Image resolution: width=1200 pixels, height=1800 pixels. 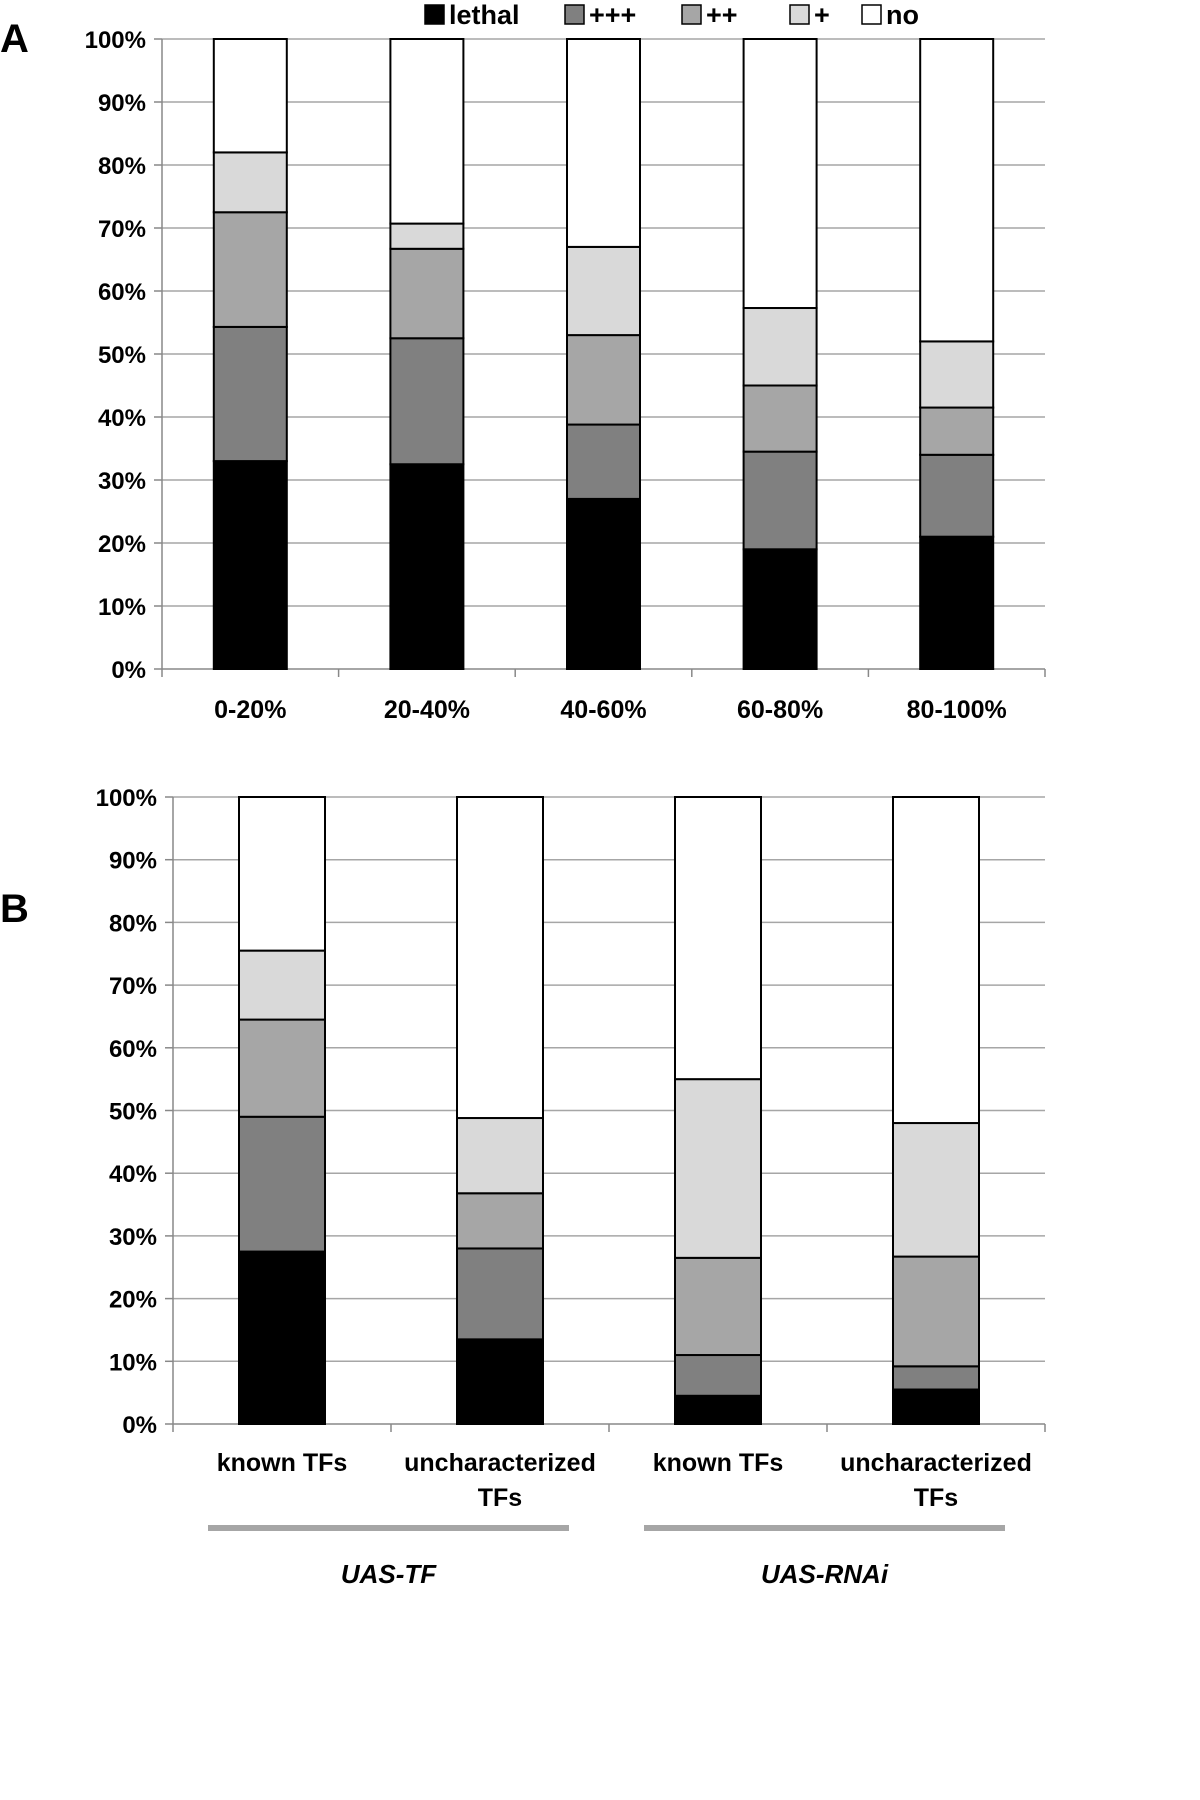 What do you see at coordinates (427, 131) in the screenshot?
I see `panel-a-bar-1-no` at bounding box center [427, 131].